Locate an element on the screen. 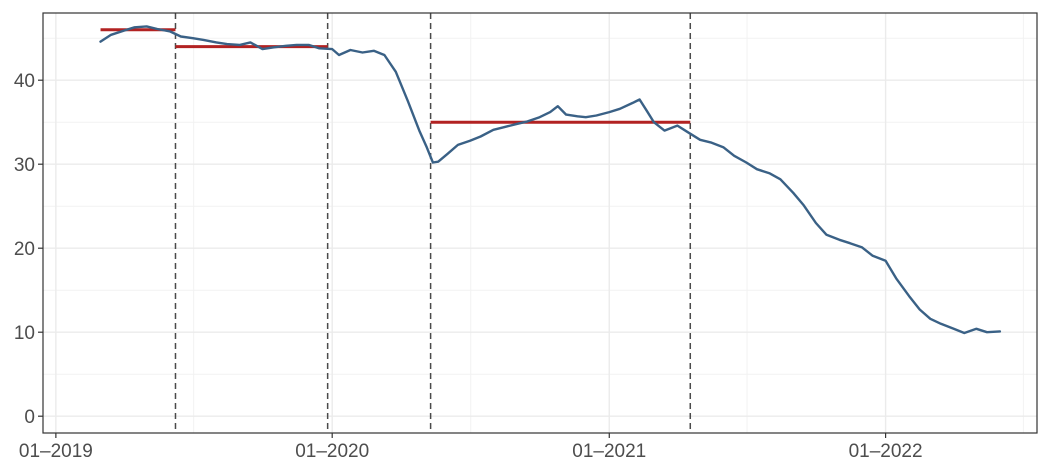 This screenshot has height=459, width=1040. y-axis-labels: 0 10 20 30 40 is located at coordinates (24, 249).